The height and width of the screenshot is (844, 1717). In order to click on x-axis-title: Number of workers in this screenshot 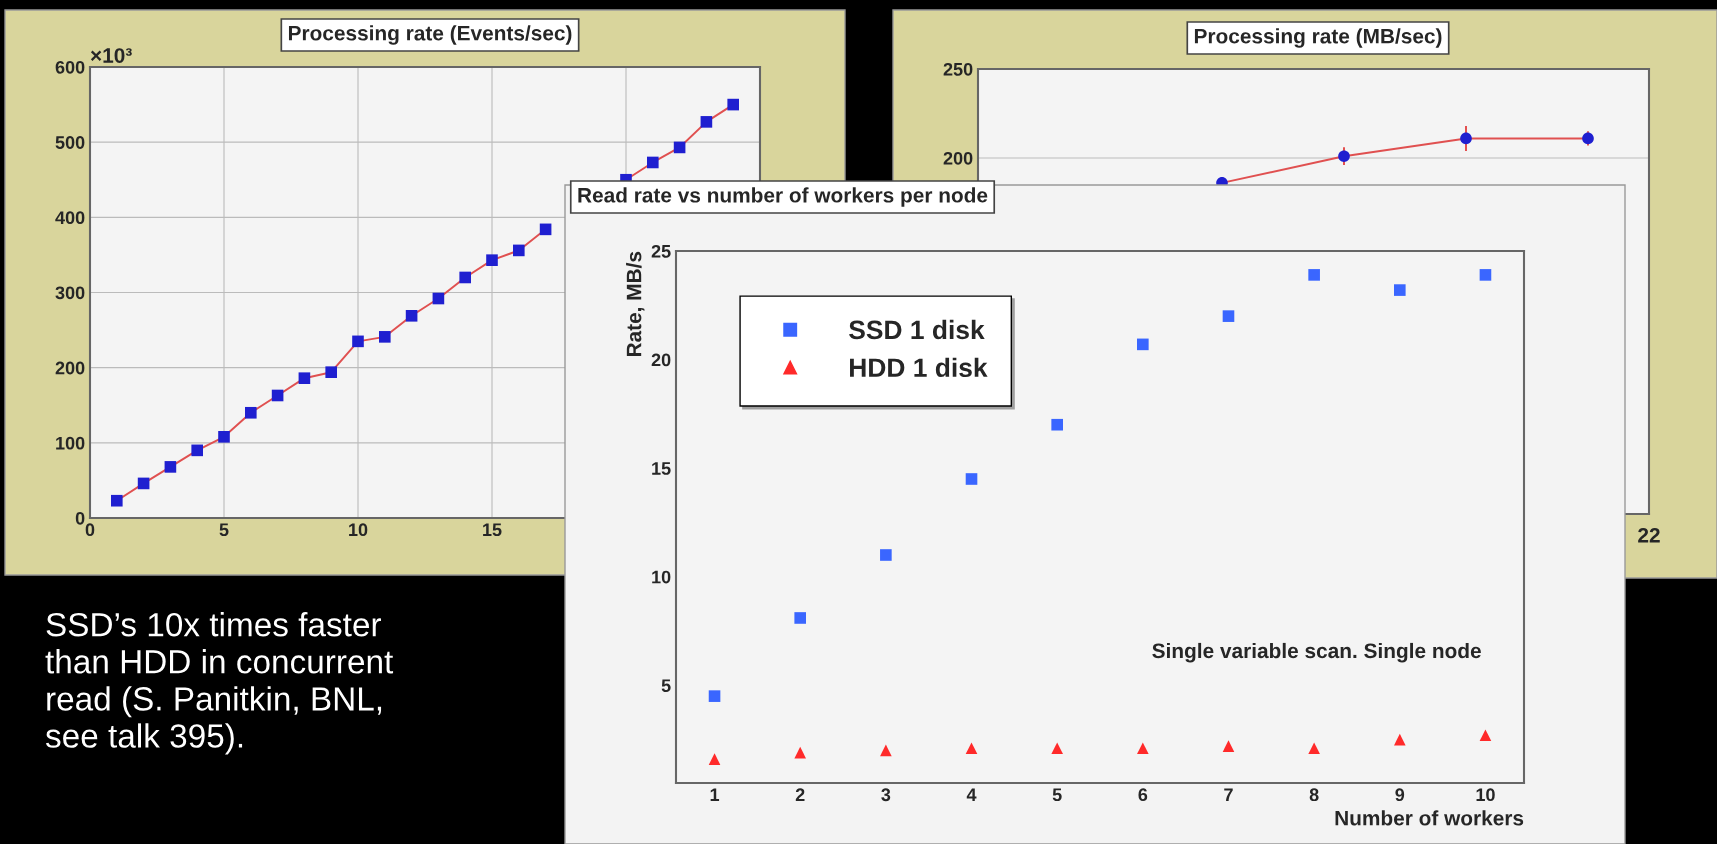, I will do `click(1429, 818)`.